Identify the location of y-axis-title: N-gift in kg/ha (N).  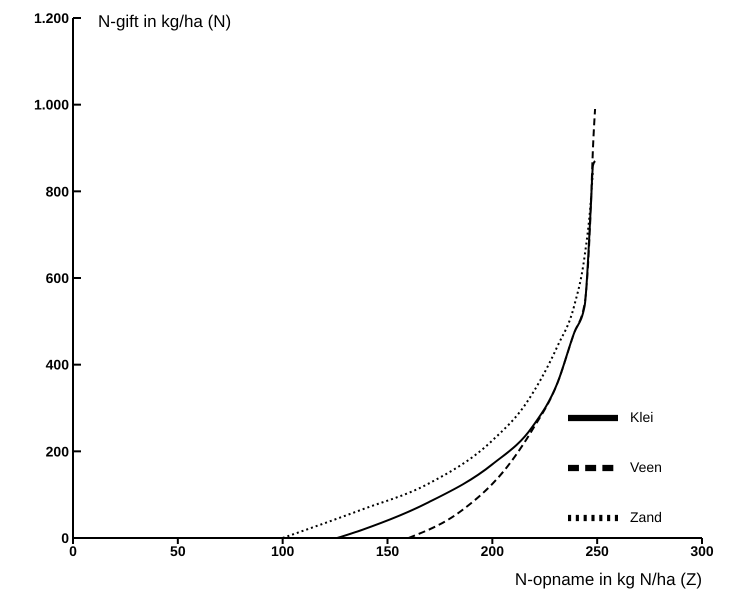
(165, 22).